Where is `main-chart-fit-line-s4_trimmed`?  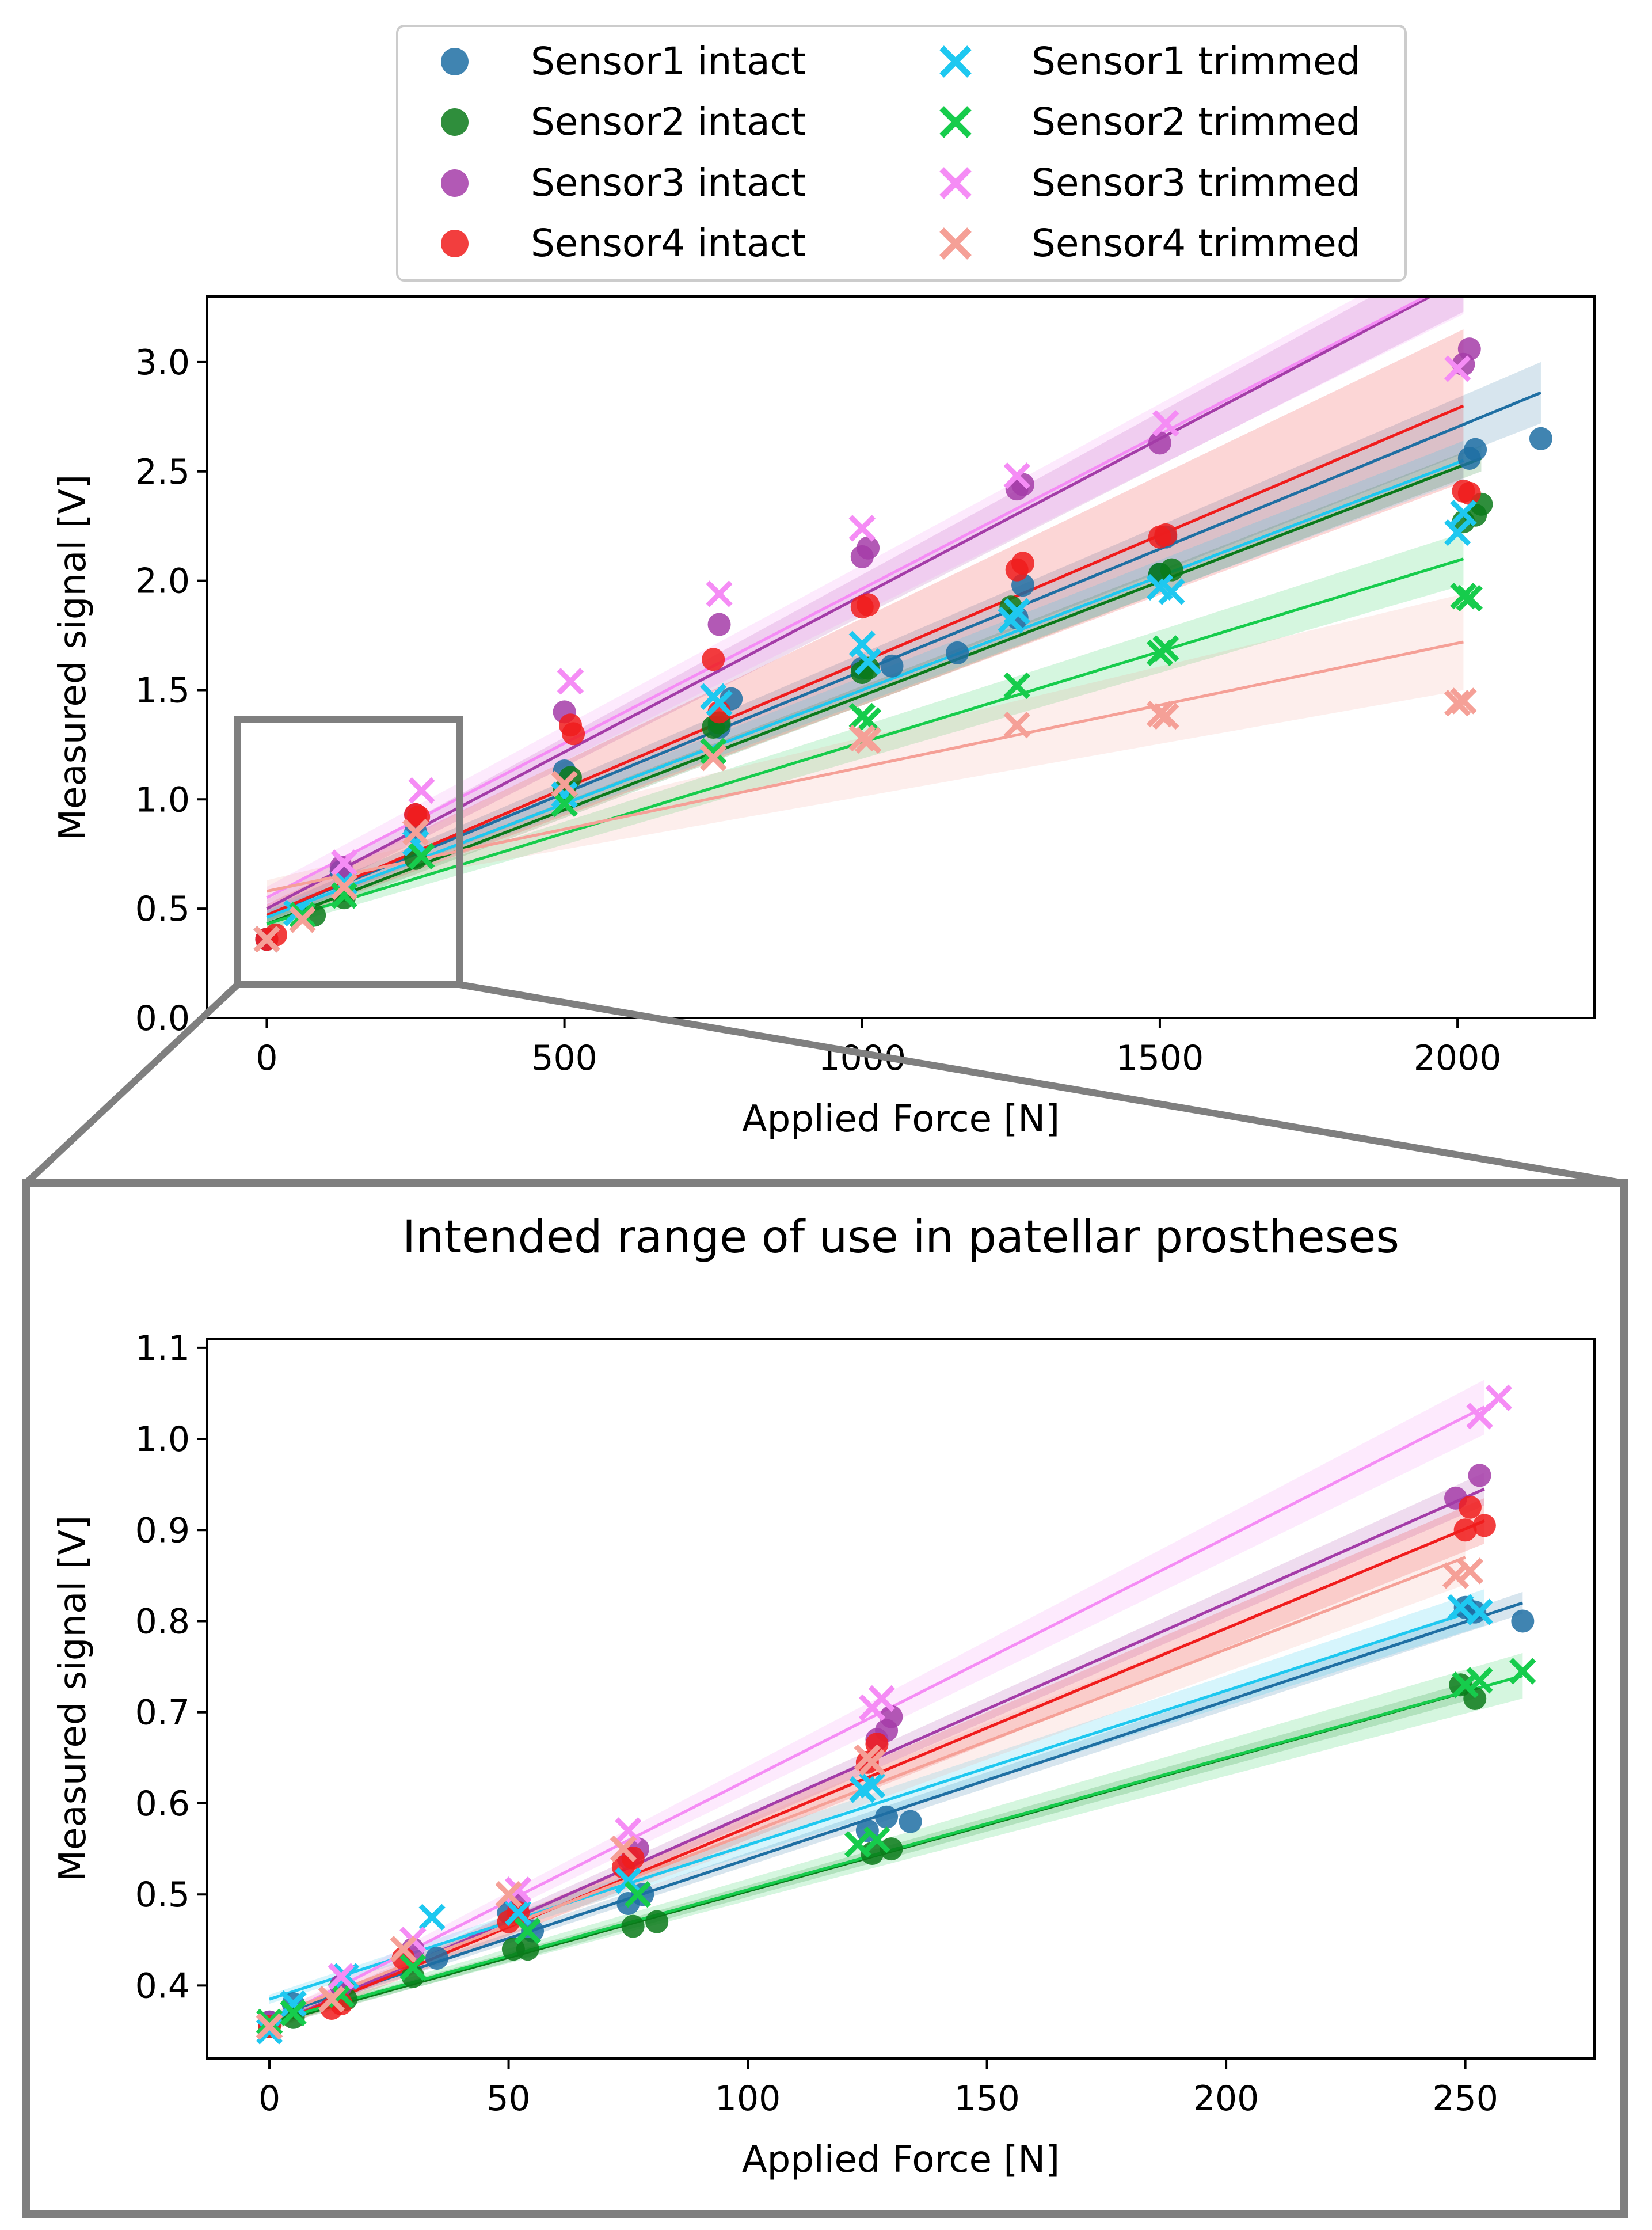 main-chart-fit-line-s4_trimmed is located at coordinates (865, 766).